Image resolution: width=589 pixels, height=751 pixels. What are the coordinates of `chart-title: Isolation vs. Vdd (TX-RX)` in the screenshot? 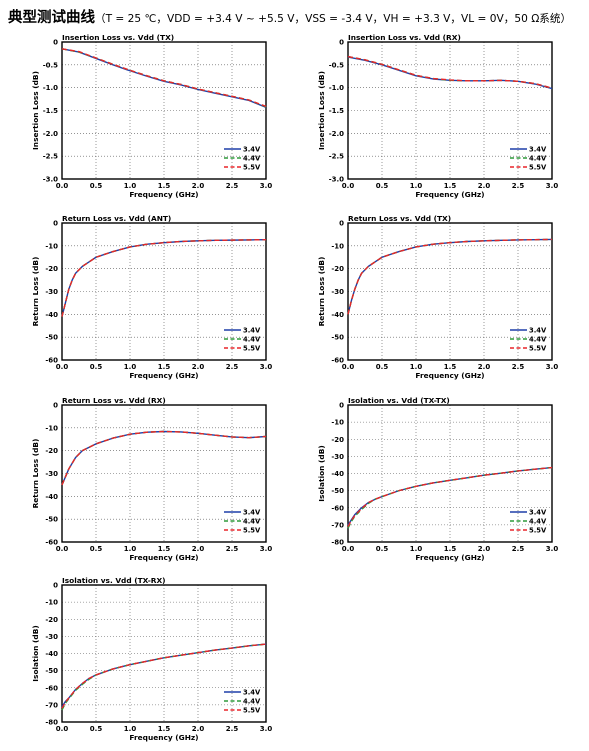 It's located at (114, 580).